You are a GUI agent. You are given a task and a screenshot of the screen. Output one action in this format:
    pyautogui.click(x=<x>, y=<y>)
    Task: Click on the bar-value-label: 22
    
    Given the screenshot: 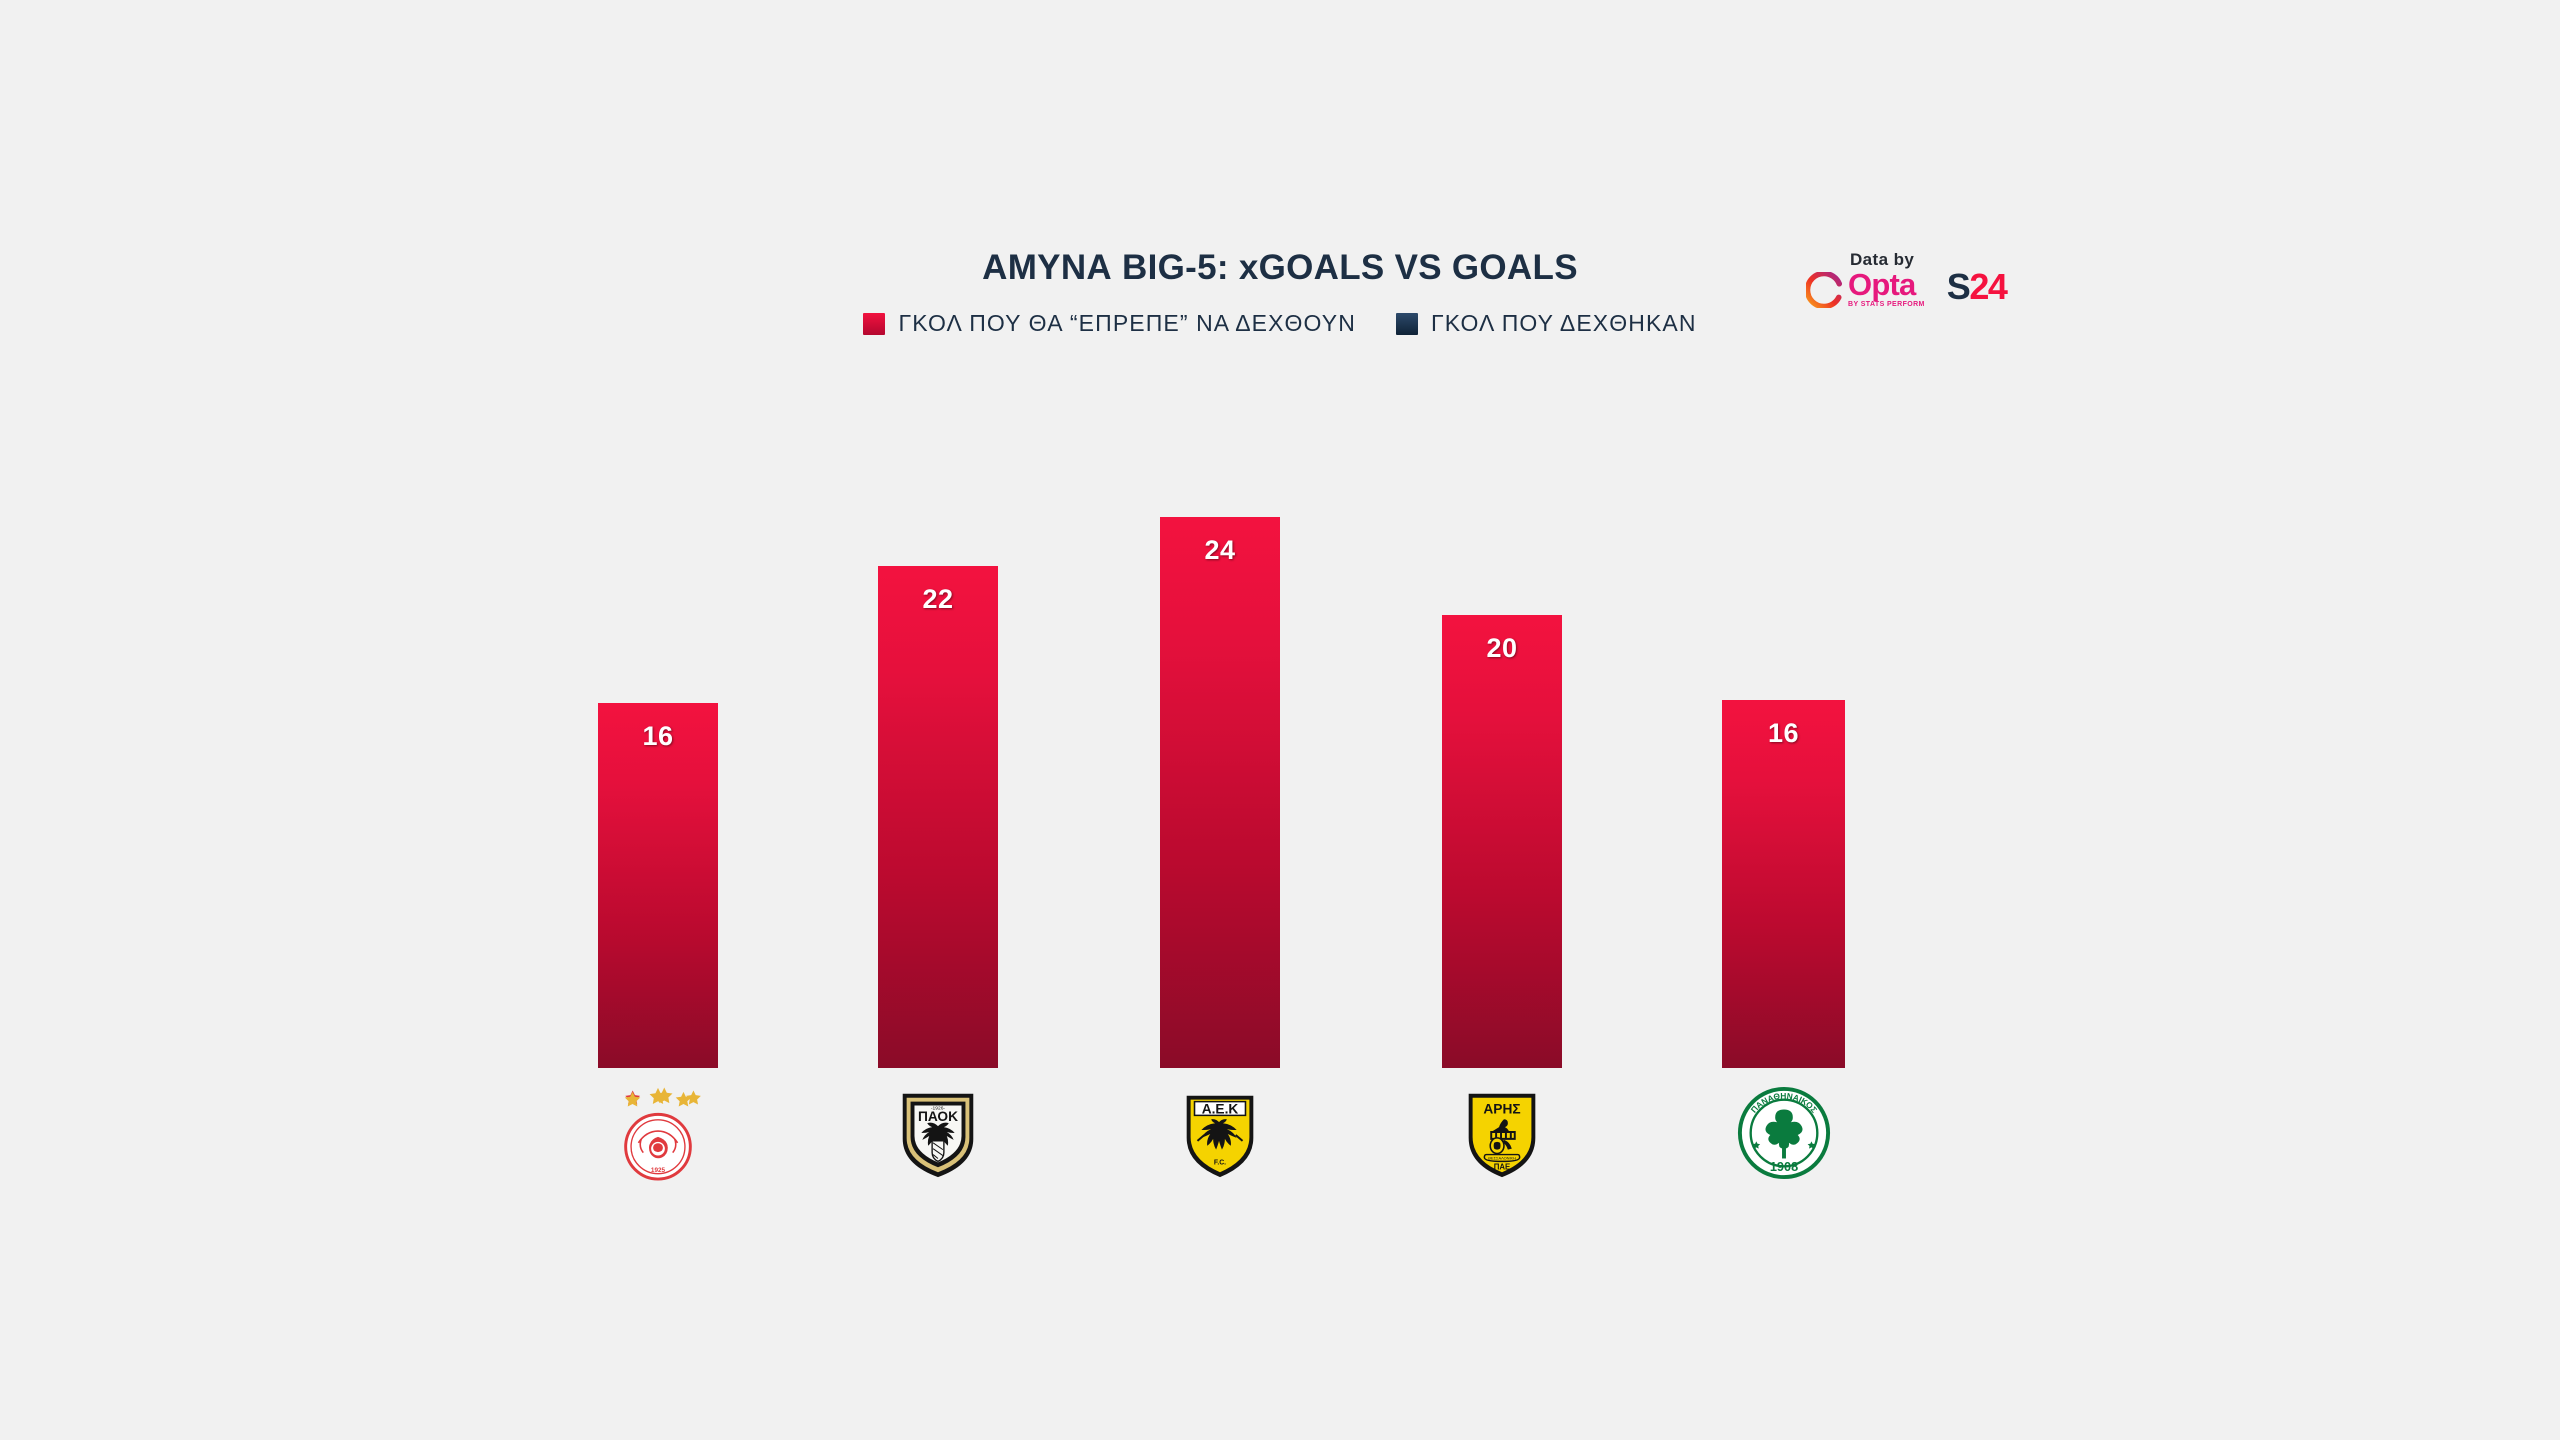 What is the action you would take?
    pyautogui.click(x=938, y=599)
    